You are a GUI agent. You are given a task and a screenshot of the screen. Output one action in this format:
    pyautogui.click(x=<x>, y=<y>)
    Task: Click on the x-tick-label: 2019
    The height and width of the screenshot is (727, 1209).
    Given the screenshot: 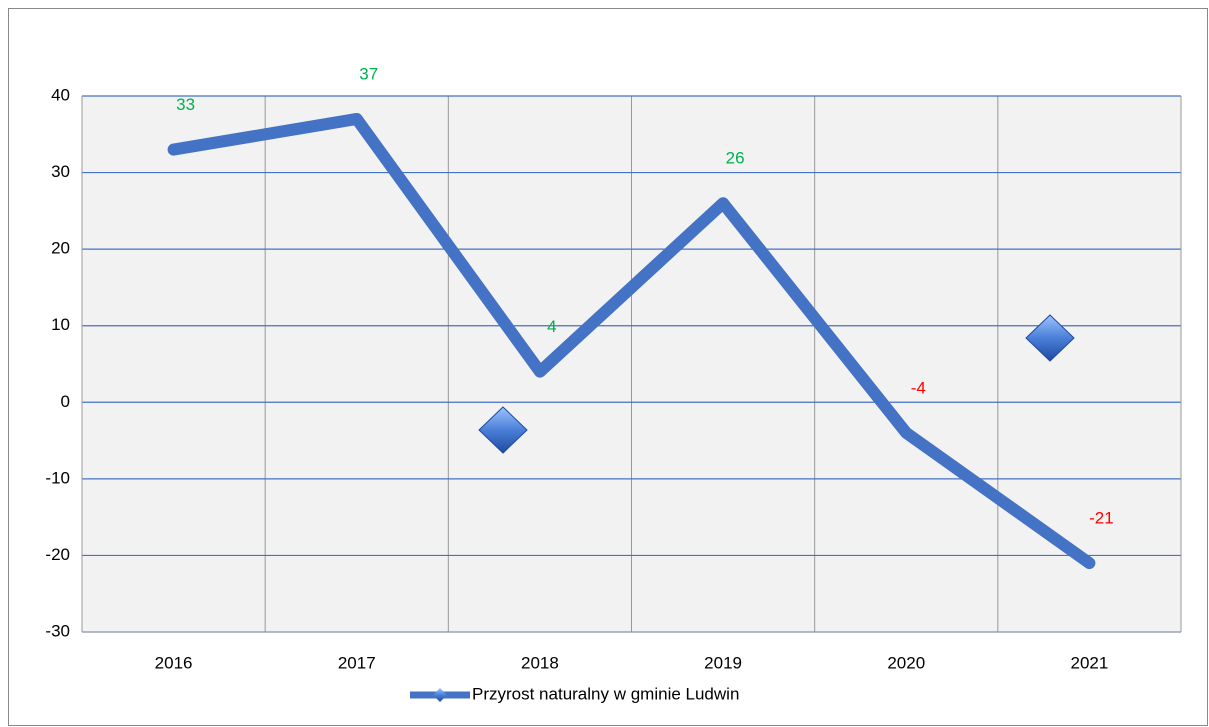 What is the action you would take?
    pyautogui.click(x=723, y=662)
    